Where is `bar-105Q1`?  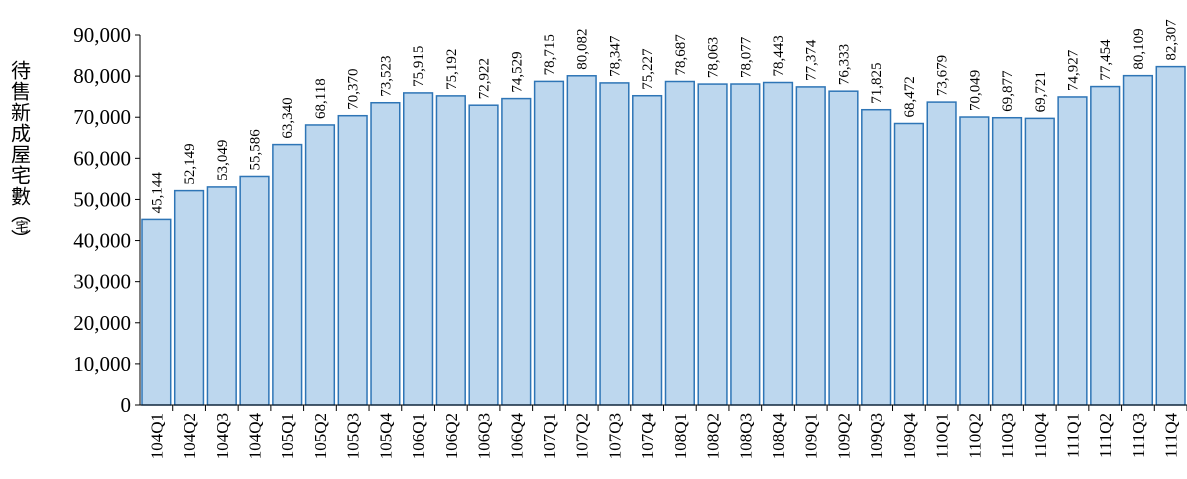 bar-105Q1 is located at coordinates (287, 274).